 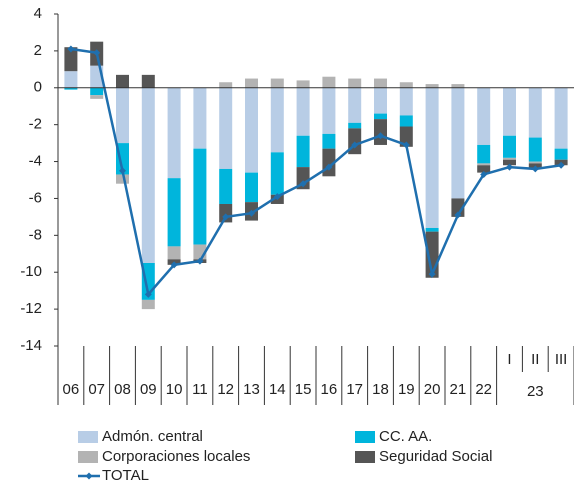 I want to click on x-tick-label: I, so click(x=509, y=359).